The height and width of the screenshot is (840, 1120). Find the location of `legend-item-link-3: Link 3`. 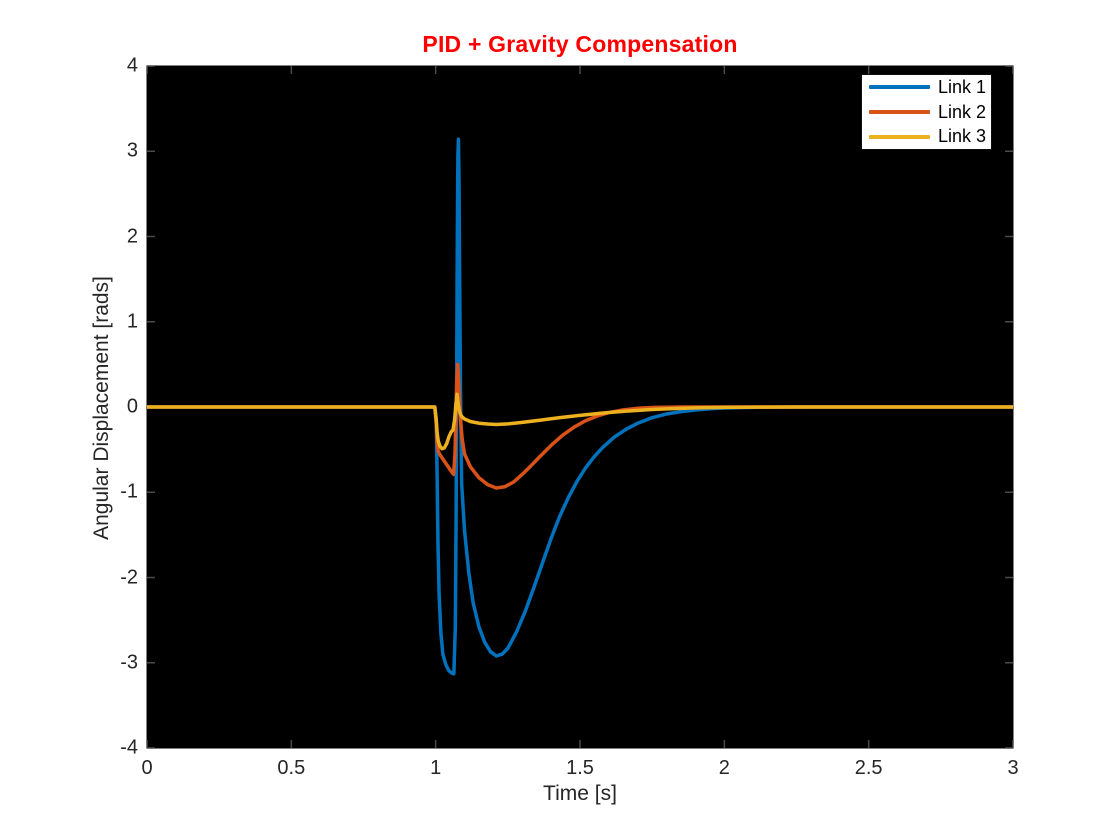

legend-item-link-3: Link 3 is located at coordinates (926, 136).